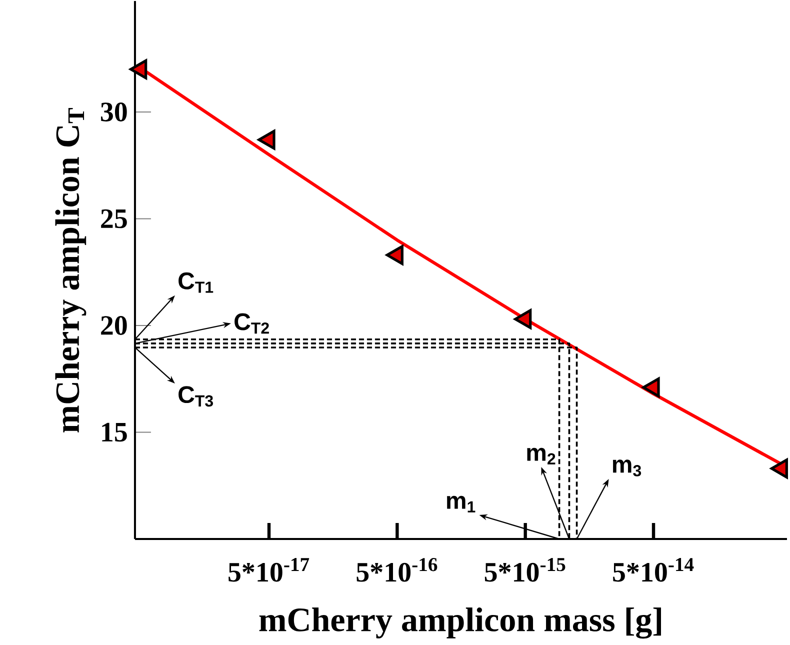  What do you see at coordinates (113, 112) in the screenshot?
I see `y-tick-label: 30` at bounding box center [113, 112].